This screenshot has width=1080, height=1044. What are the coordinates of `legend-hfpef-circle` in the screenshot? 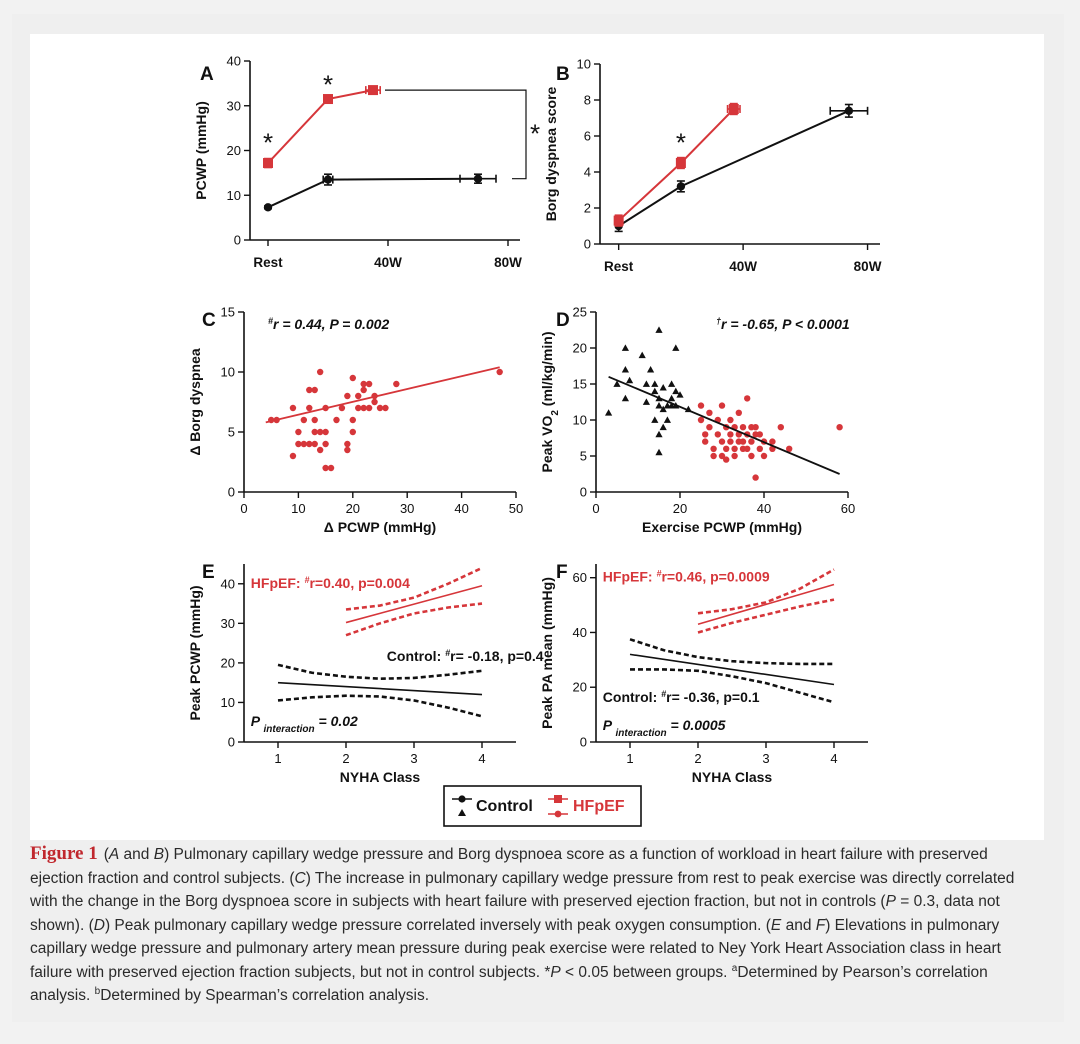 It's located at (558, 814).